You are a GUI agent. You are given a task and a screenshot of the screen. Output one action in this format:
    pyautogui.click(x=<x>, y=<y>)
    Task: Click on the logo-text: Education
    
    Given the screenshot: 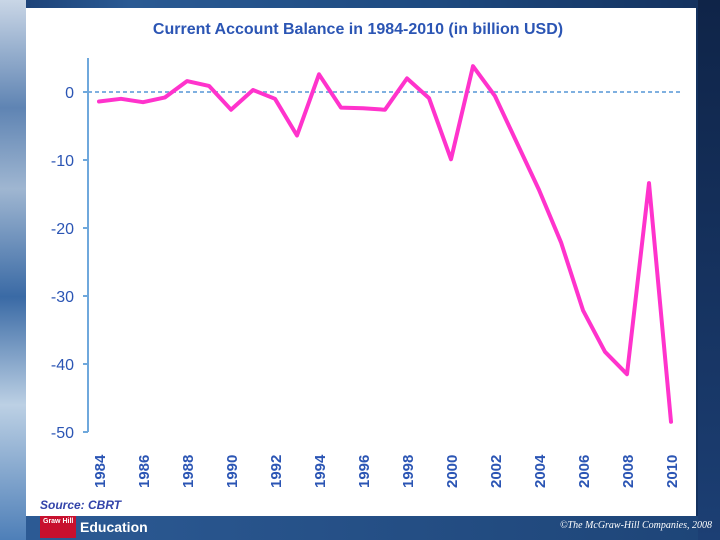 What is the action you would take?
    pyautogui.click(x=114, y=527)
    